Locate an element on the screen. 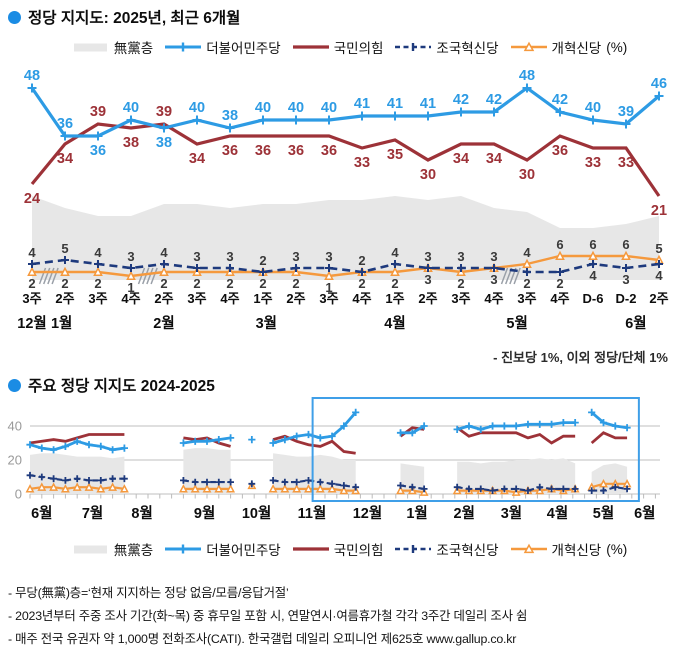 The height and width of the screenshot is (664, 700). footnote-line: - 무당(無黨)층=‘현재 지지하는 정당 없음/모름/응답거절’ is located at coordinates (148, 593).